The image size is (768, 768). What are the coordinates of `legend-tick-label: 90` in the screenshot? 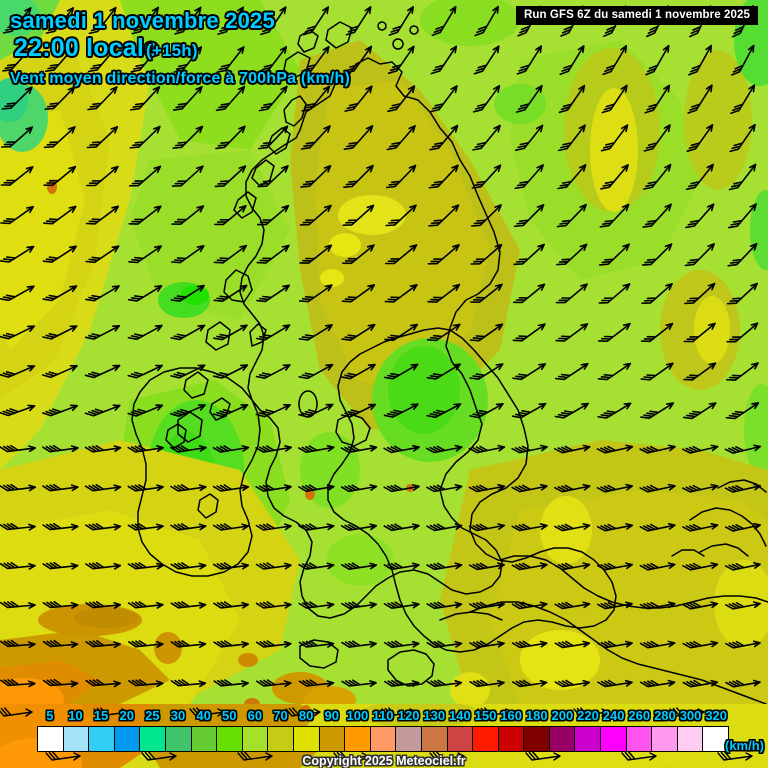 It's located at (331, 715).